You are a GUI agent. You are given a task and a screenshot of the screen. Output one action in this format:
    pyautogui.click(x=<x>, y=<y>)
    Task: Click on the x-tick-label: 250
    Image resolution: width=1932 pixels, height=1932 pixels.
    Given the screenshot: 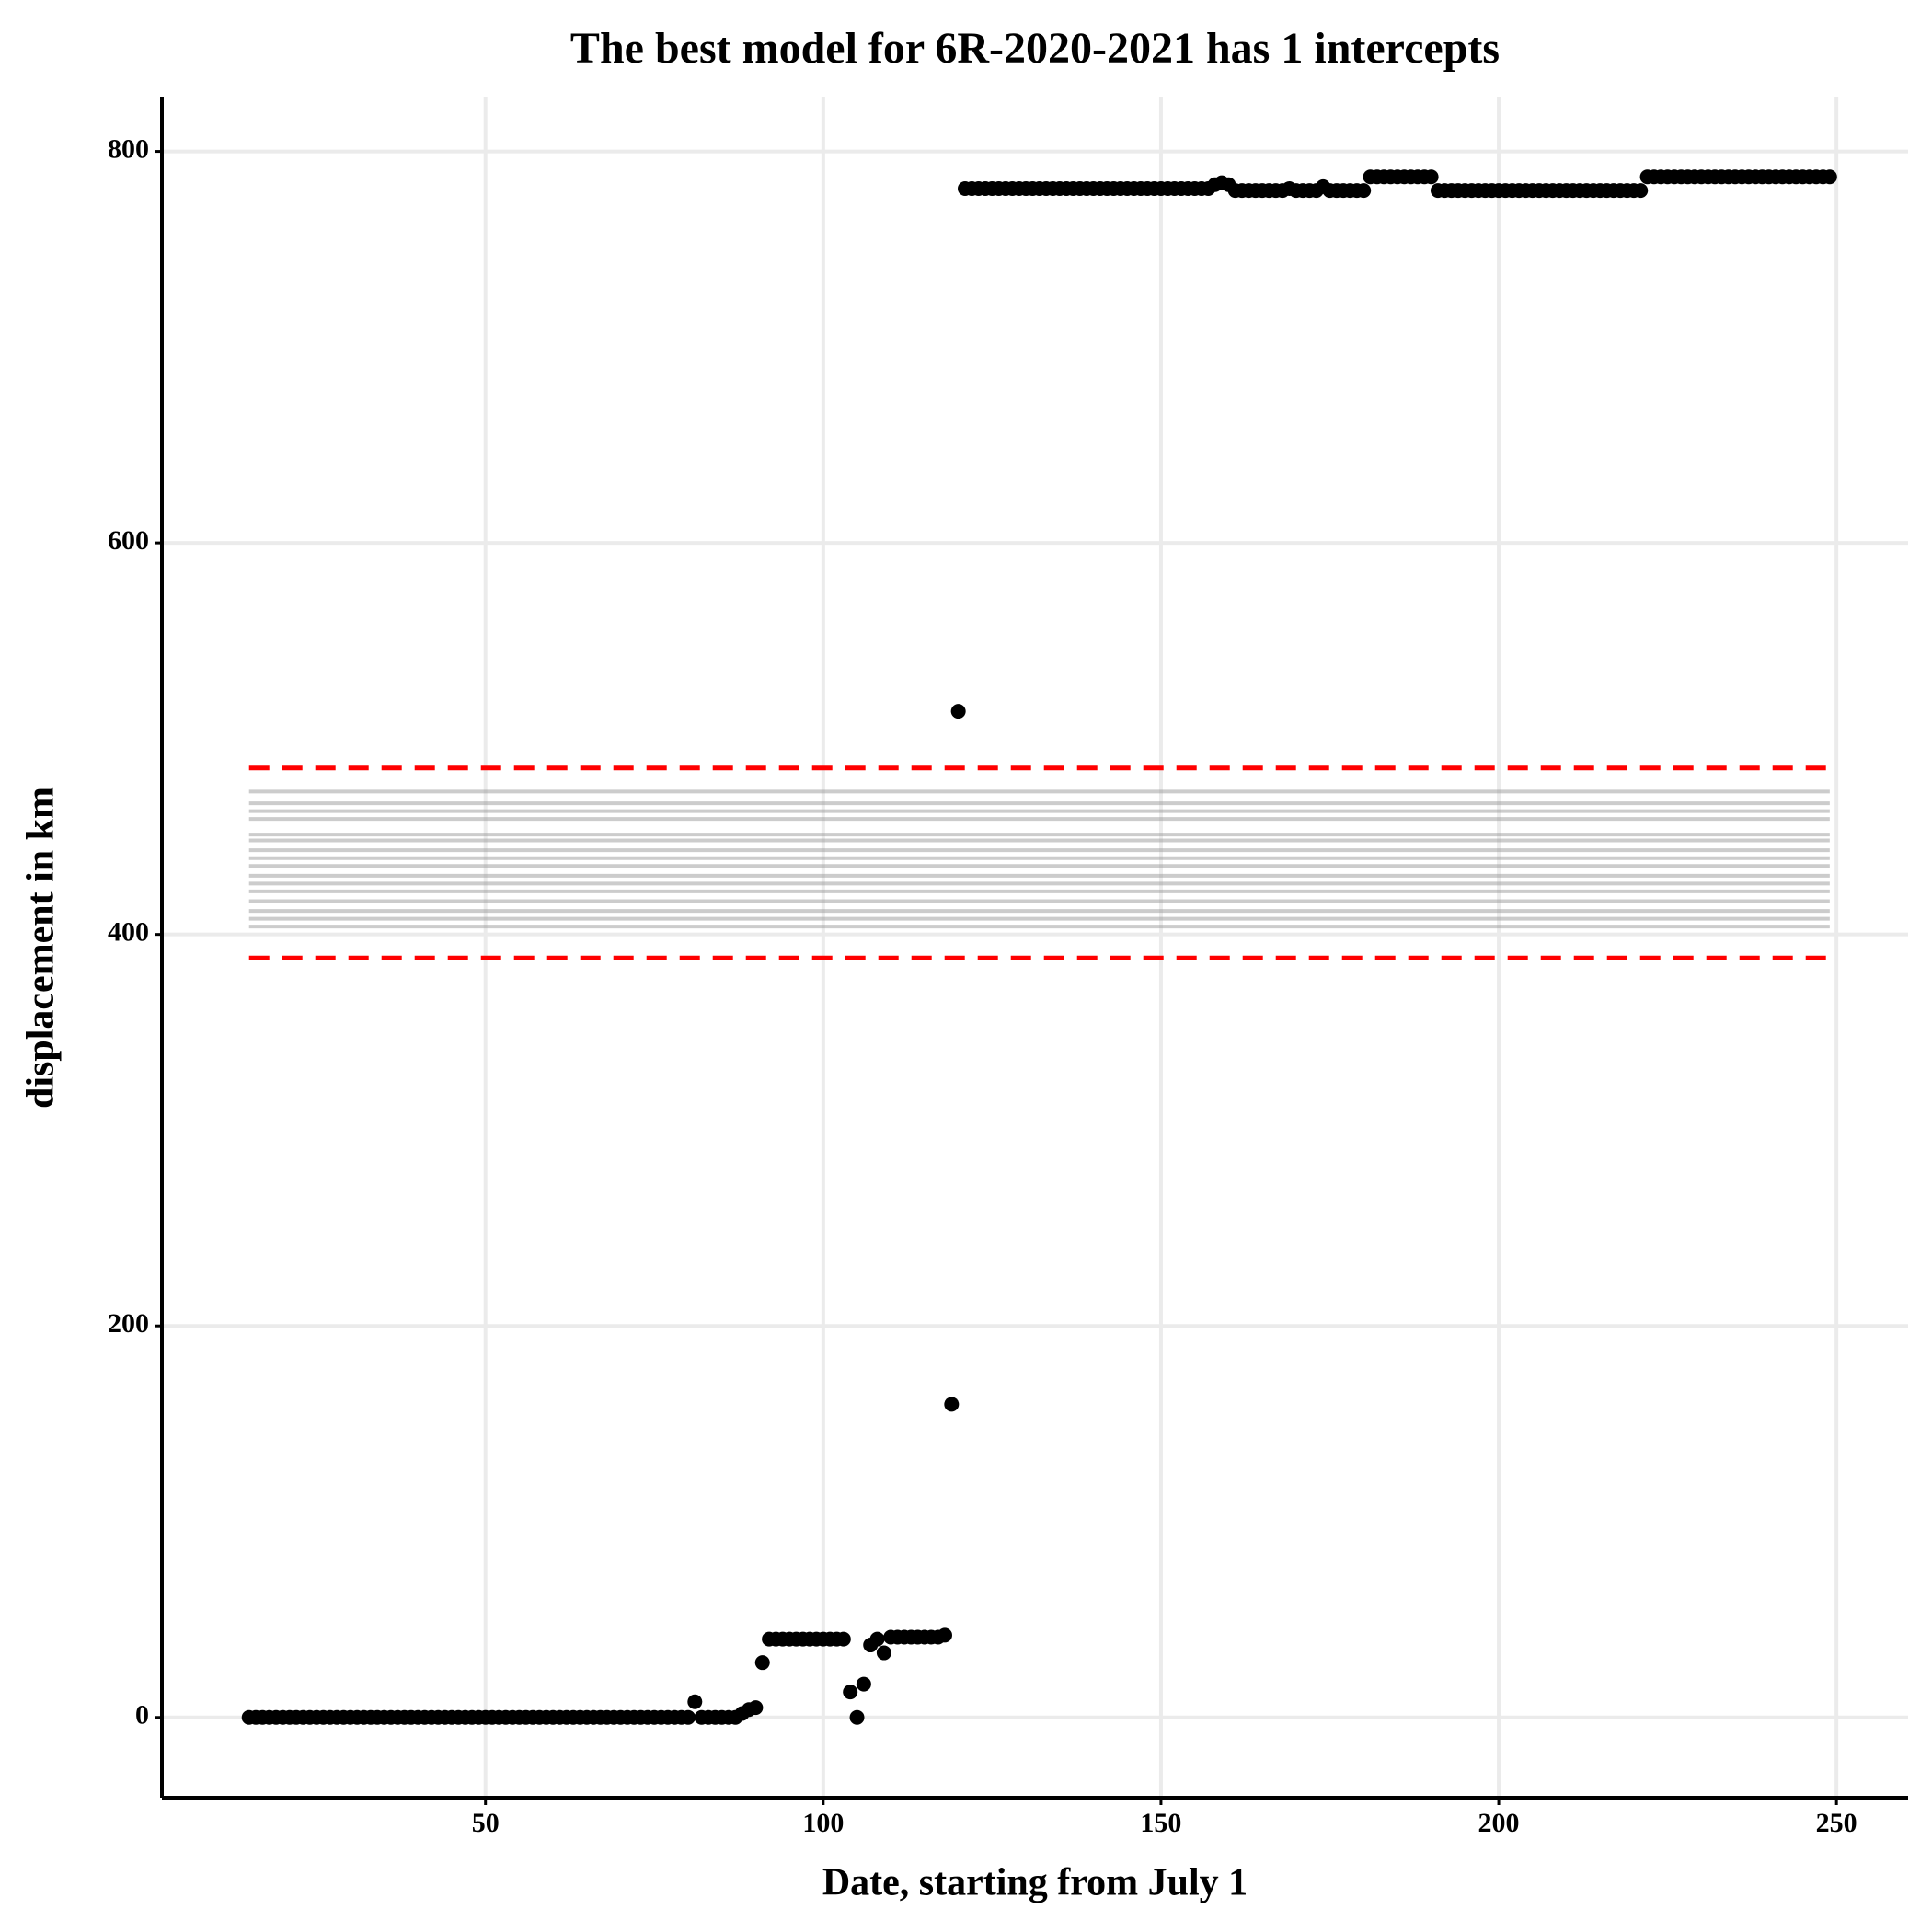 What is the action you would take?
    pyautogui.click(x=1836, y=1823)
    